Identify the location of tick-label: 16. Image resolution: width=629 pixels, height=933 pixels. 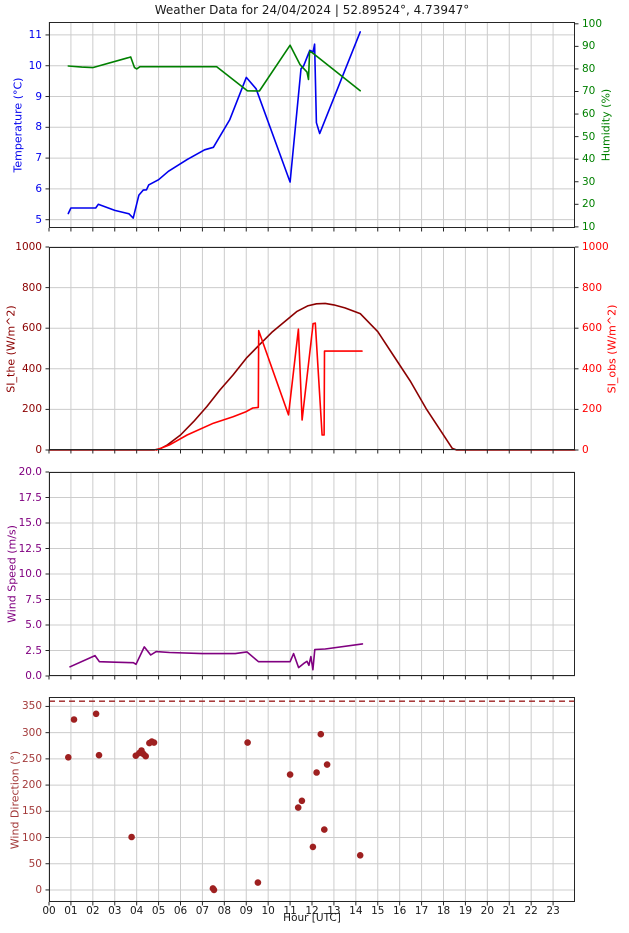
(399, 911).